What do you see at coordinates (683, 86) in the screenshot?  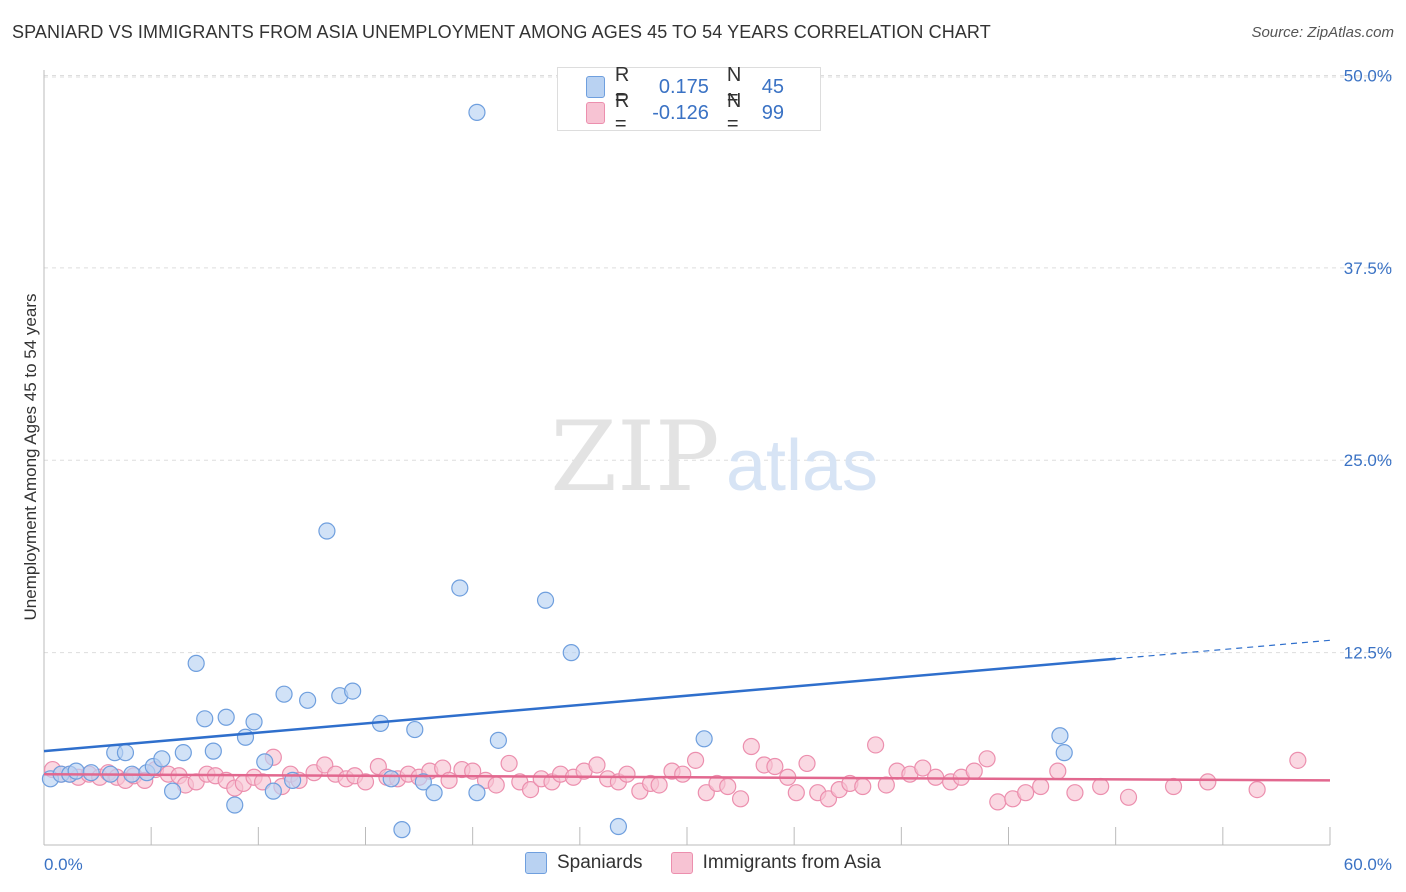 I see `legend-r-value: 0.175` at bounding box center [683, 86].